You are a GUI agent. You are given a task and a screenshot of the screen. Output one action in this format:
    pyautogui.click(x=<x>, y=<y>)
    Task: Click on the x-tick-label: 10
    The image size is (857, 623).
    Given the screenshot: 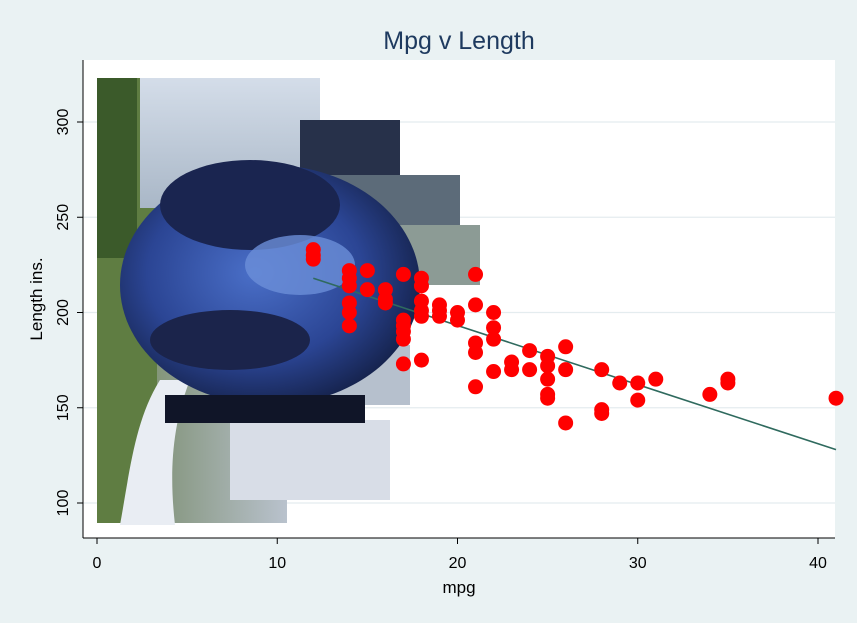 What is the action you would take?
    pyautogui.click(x=277, y=563)
    